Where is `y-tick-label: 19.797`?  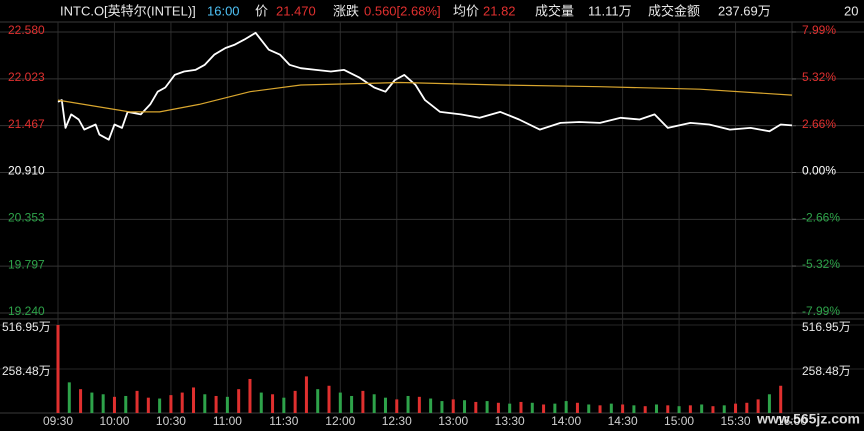 y-tick-label: 19.797 is located at coordinates (26, 264).